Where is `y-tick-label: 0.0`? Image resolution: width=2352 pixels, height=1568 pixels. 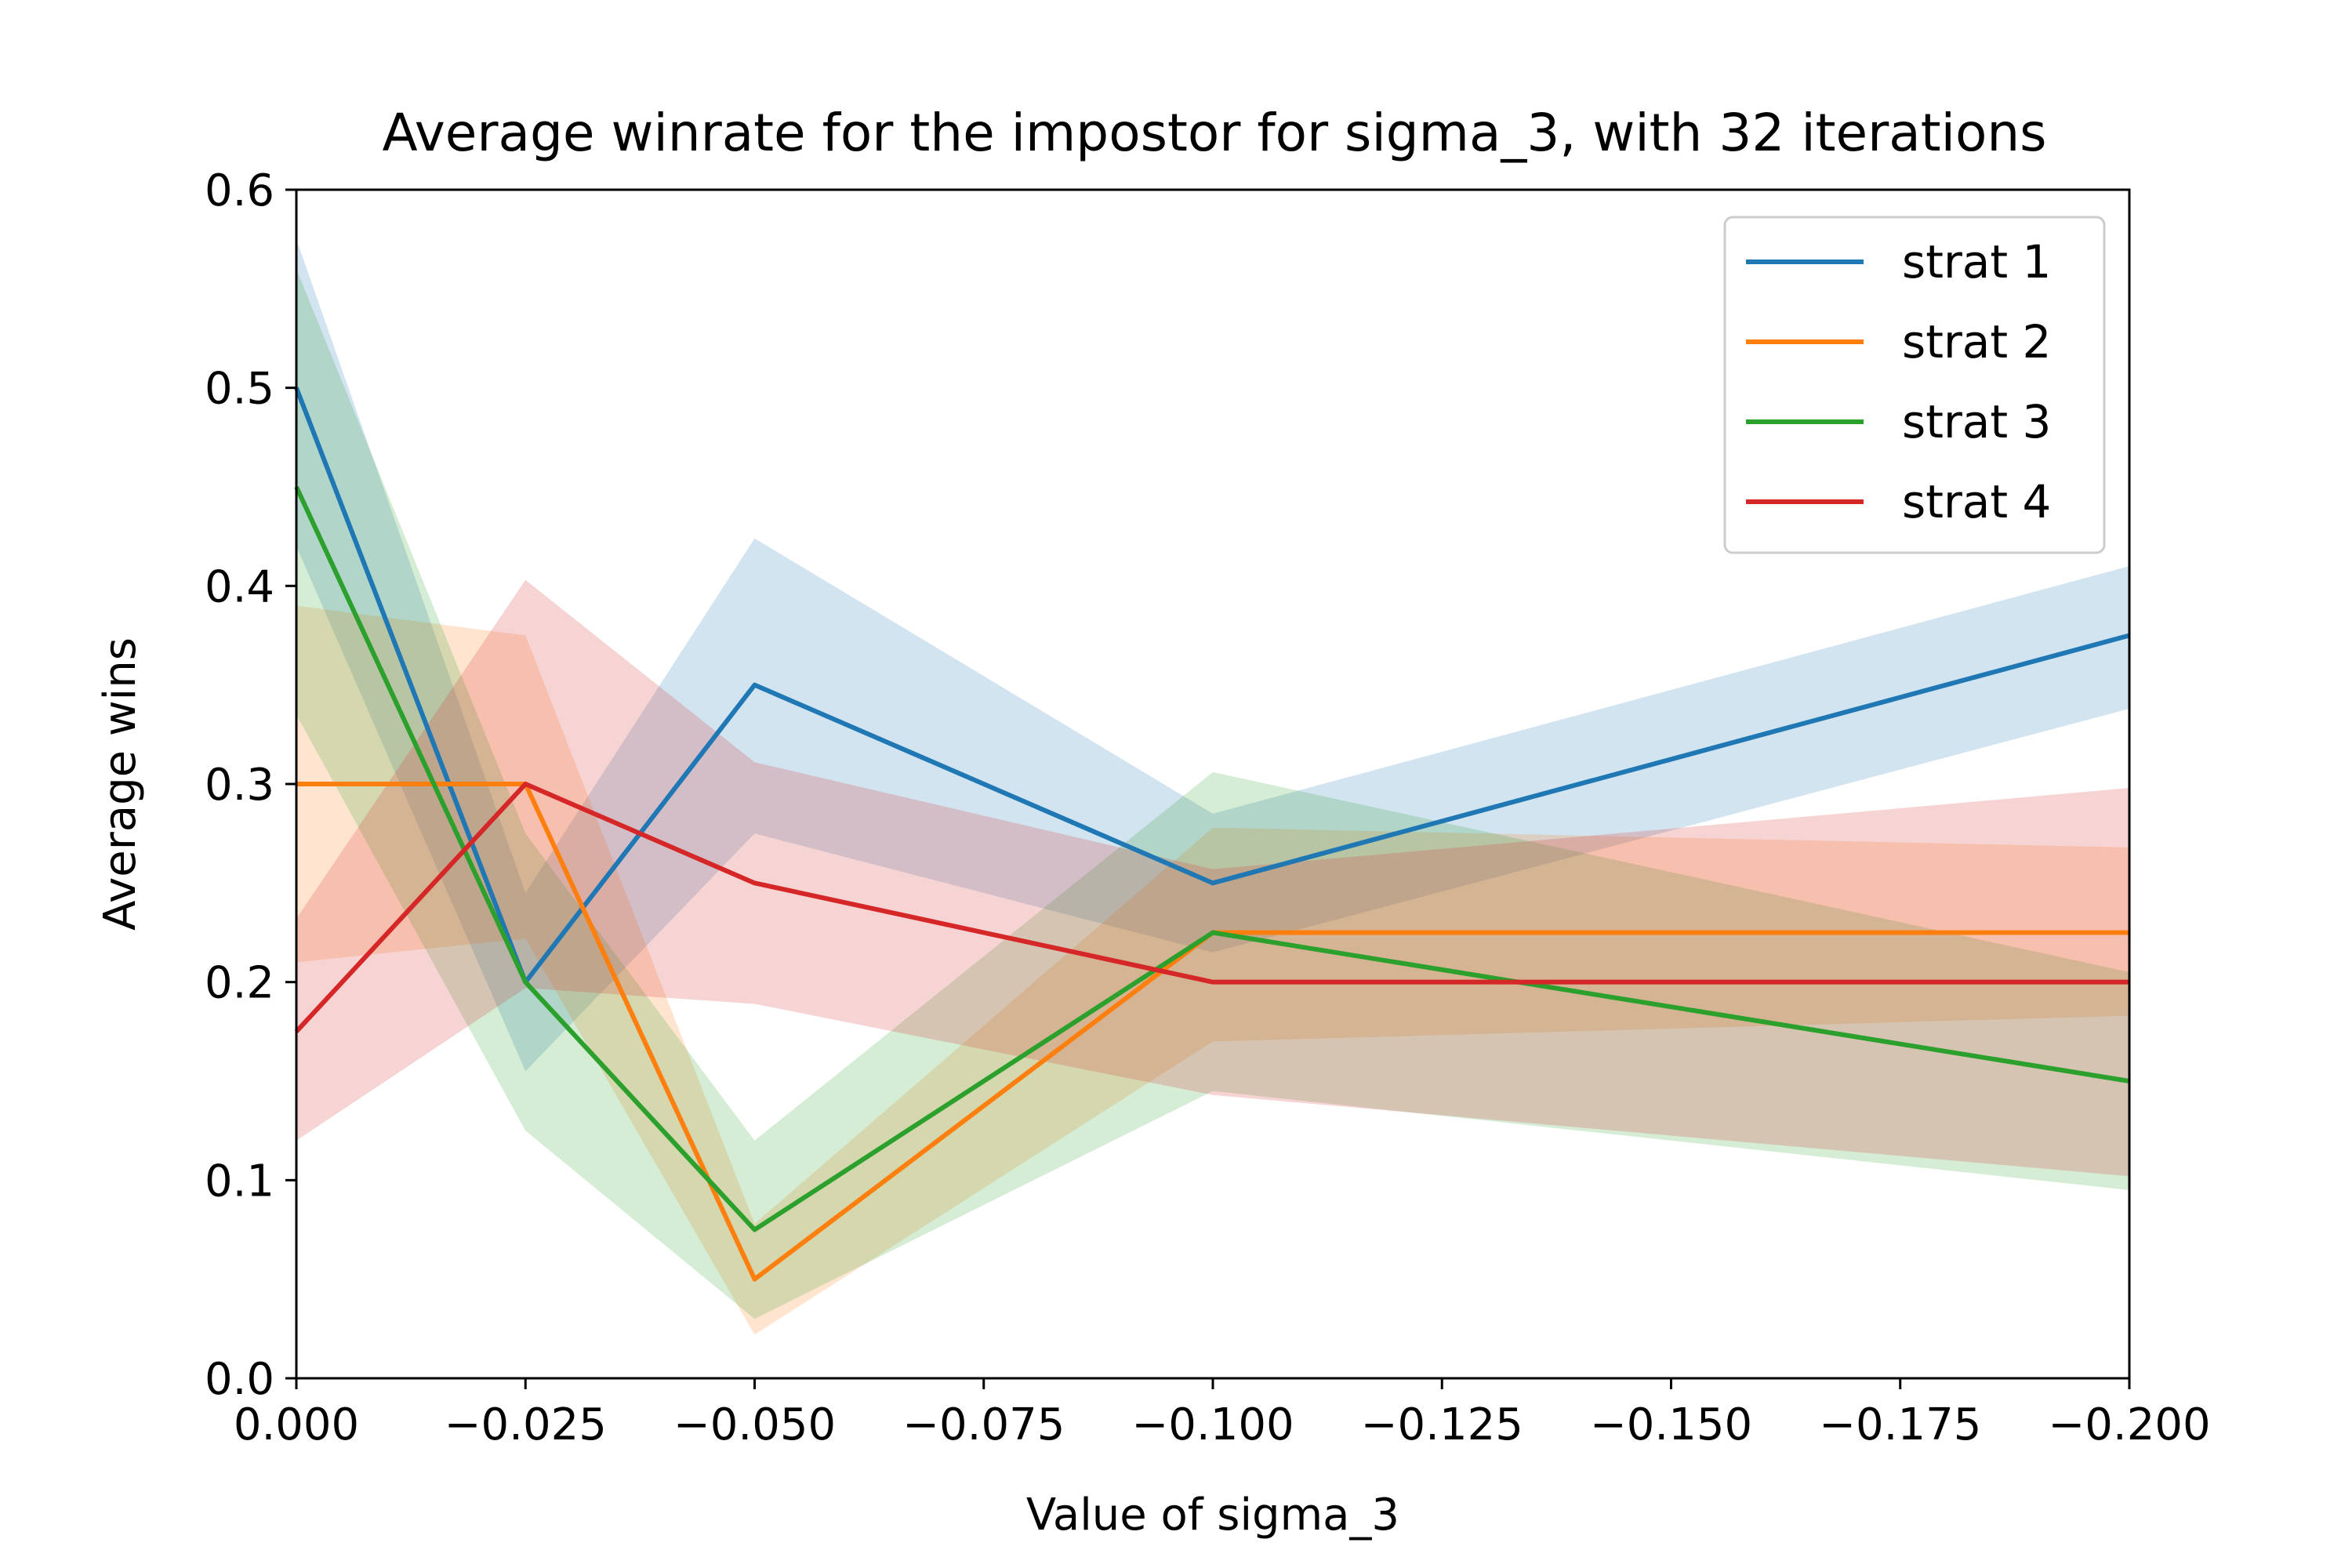
y-tick-label: 0.0 is located at coordinates (239, 1379).